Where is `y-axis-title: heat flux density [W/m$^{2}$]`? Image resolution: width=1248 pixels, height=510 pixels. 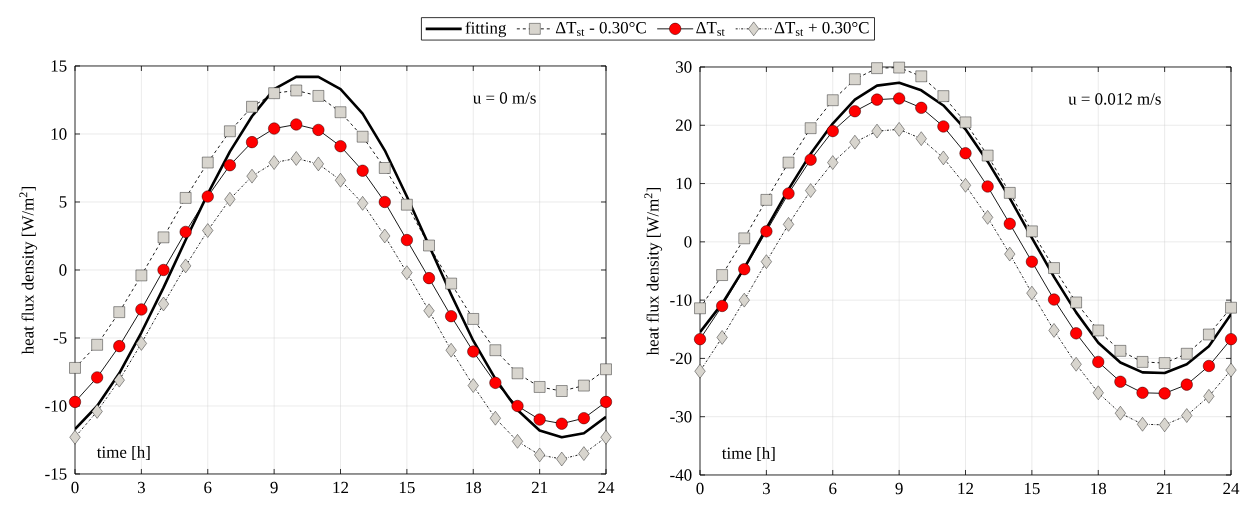
y-axis-title: heat flux density [W/m$^{2}$] is located at coordinates (28, 270).